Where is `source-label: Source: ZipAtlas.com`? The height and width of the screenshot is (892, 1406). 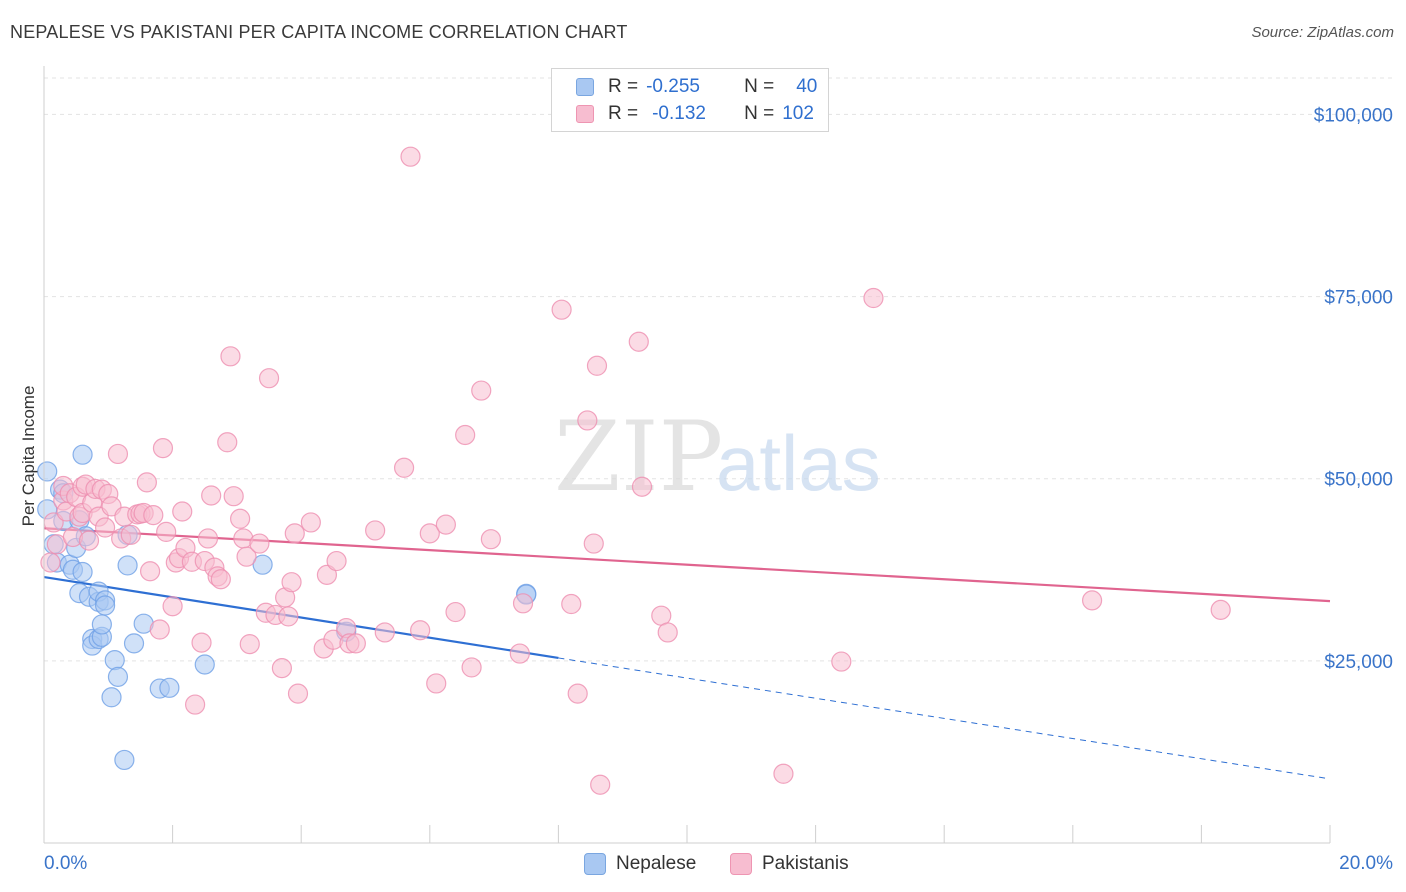 source-label: Source: ZipAtlas.com is located at coordinates (1322, 32).